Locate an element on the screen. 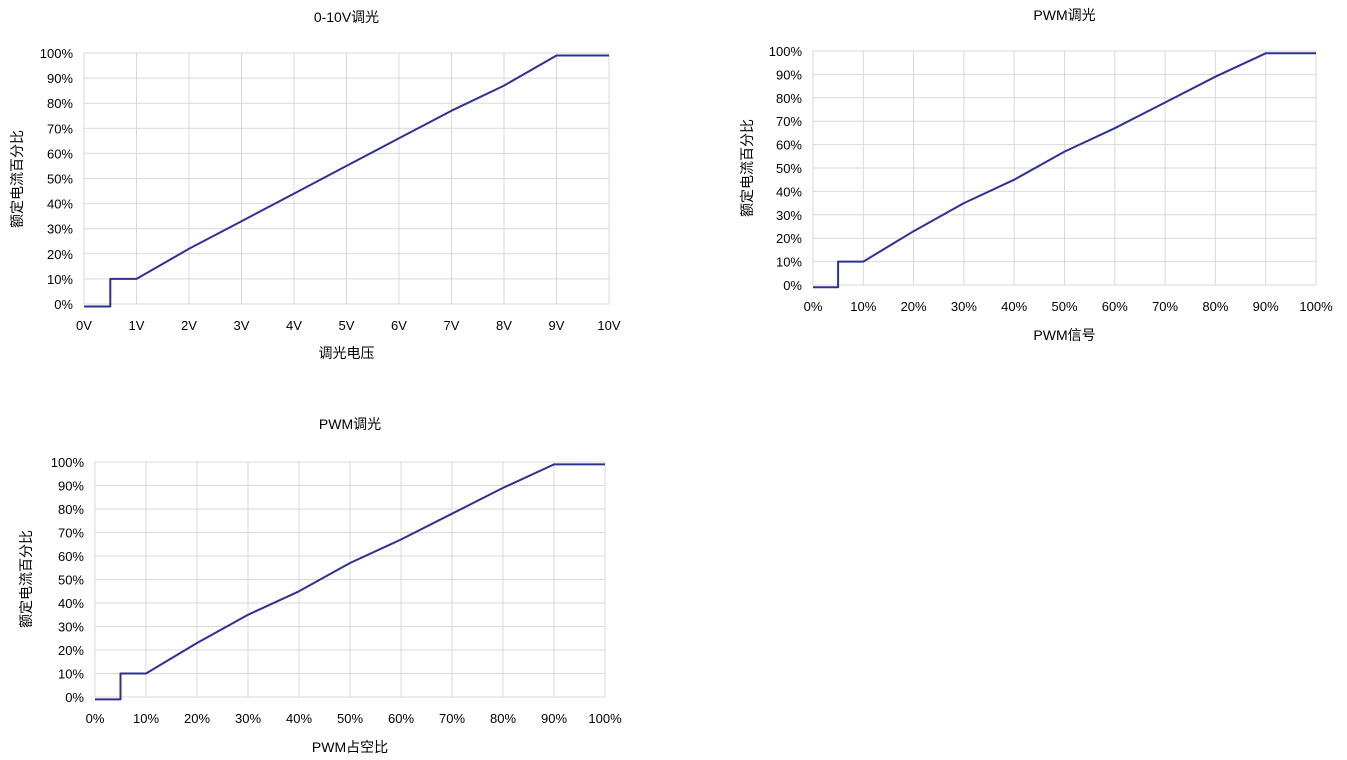 Image resolution: width=1347 pixels, height=760 pixels. x-tick-label: 5V is located at coordinates (347, 325).